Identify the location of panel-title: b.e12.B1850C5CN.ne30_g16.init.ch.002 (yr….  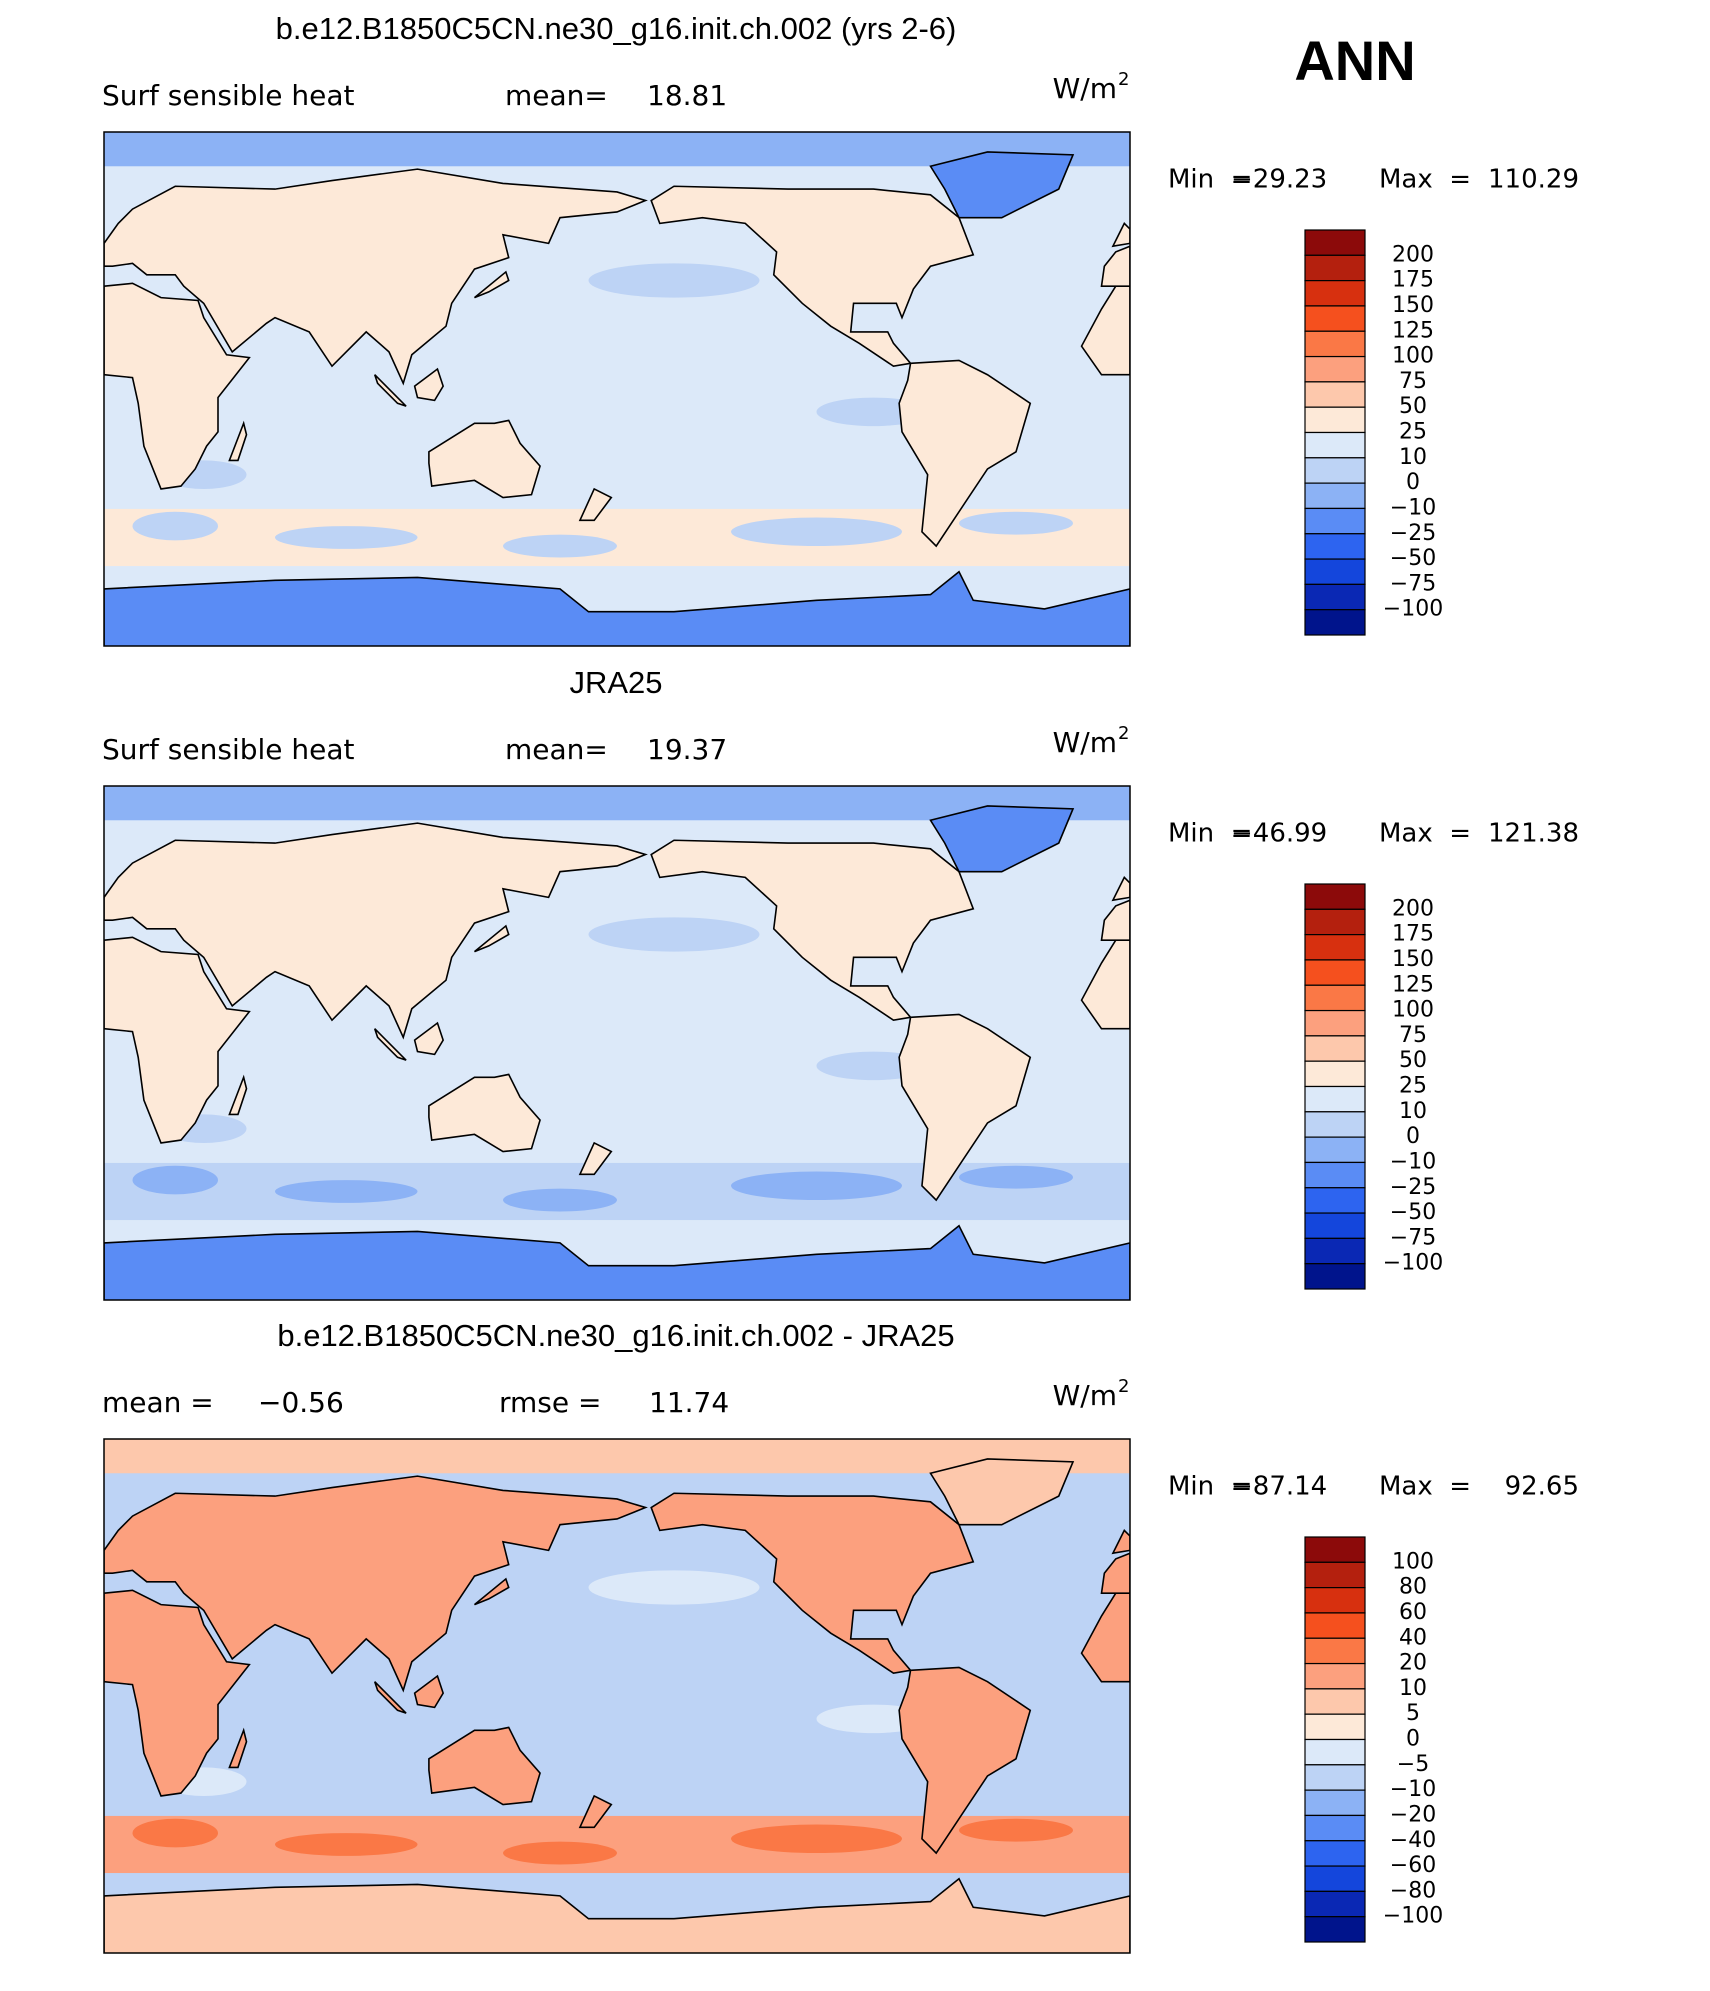
(616, 28).